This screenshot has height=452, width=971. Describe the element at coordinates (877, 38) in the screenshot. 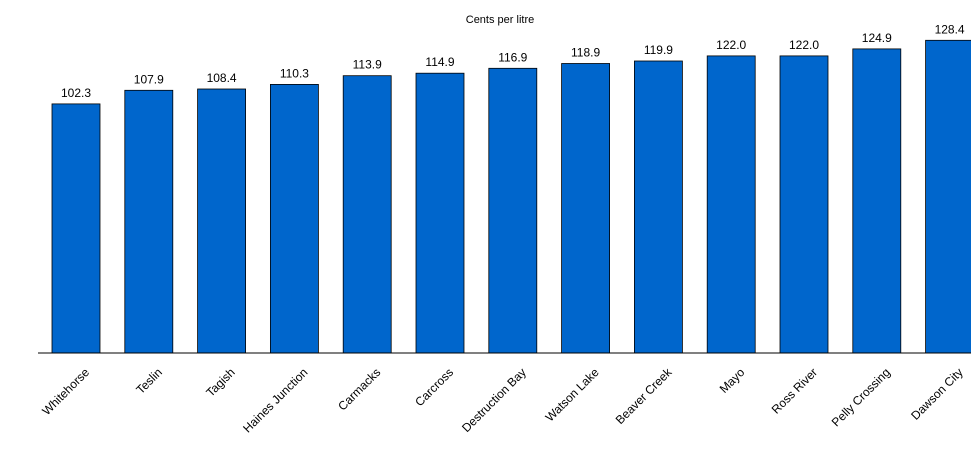

I see `value-label-11: 124.9` at that location.